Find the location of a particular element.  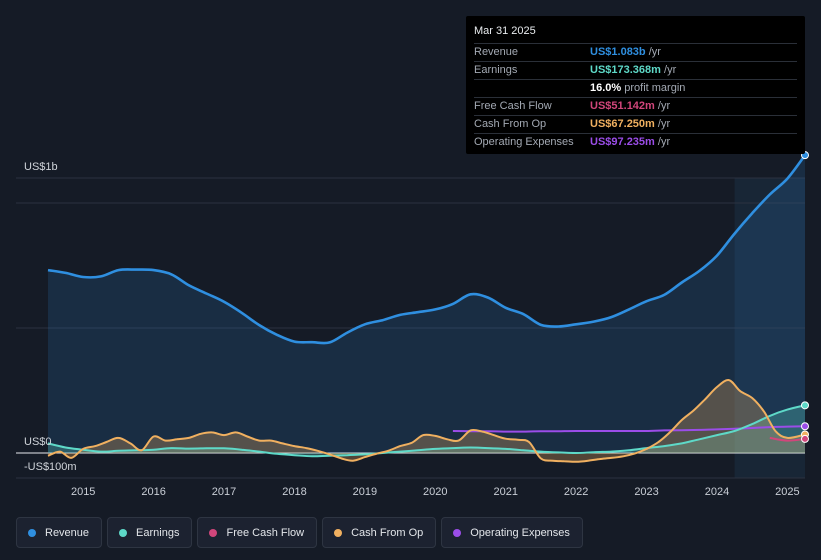

y-label-zero: US$0 is located at coordinates (38, 442).